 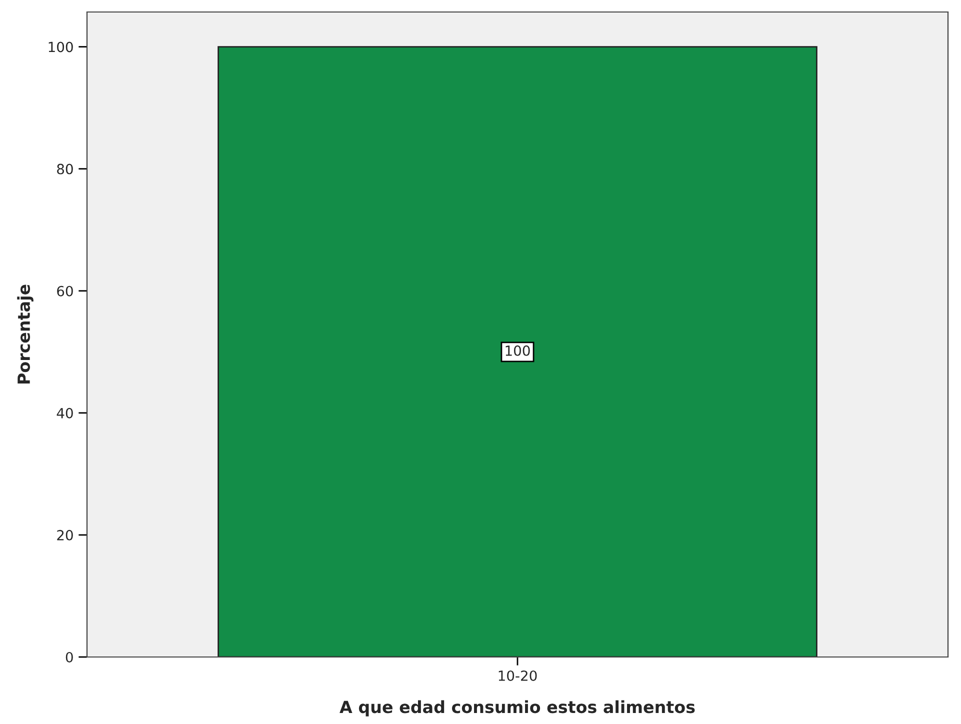 What do you see at coordinates (60, 47) in the screenshot?
I see `y-tick-label: 100` at bounding box center [60, 47].